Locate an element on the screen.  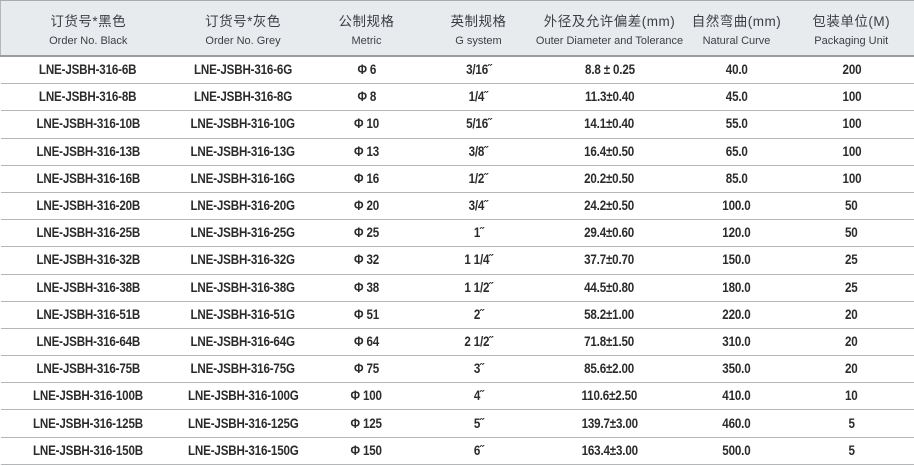
cell-text: 16.4±0.50 is located at coordinates (609, 151).